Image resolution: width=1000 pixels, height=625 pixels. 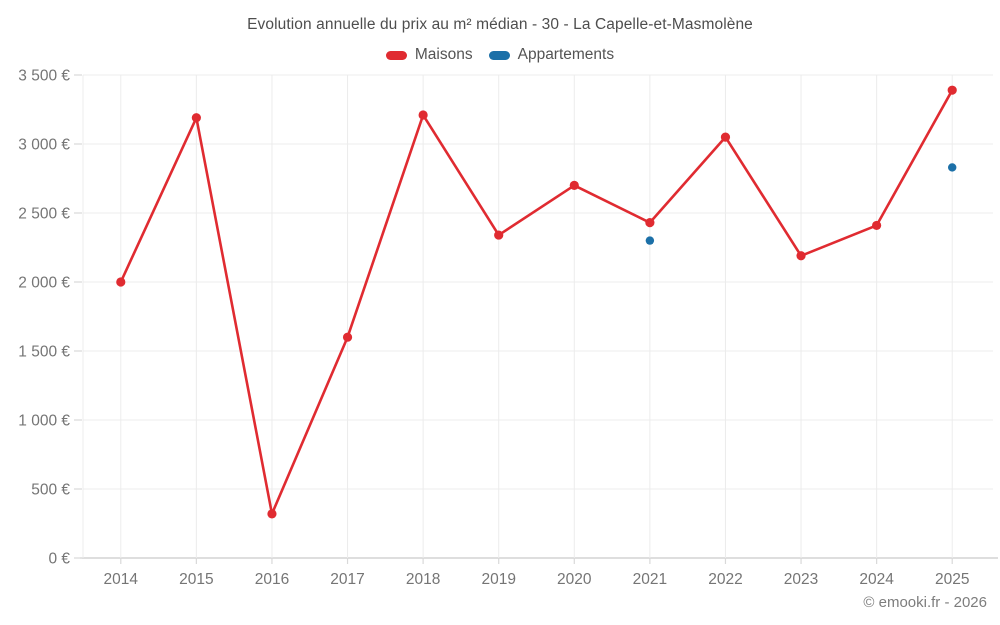 What do you see at coordinates (566, 54) in the screenshot?
I see `legend-label-appartements: Appartements` at bounding box center [566, 54].